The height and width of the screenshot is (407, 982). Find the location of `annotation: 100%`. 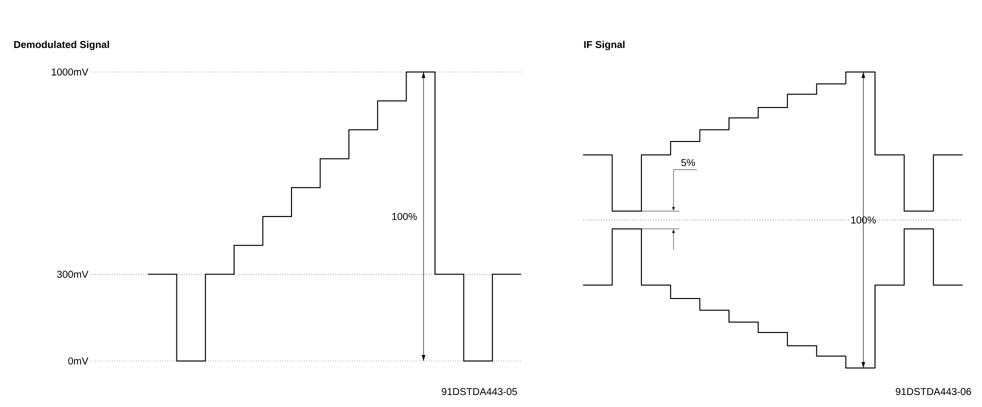

annotation: 100% is located at coordinates (404, 216).